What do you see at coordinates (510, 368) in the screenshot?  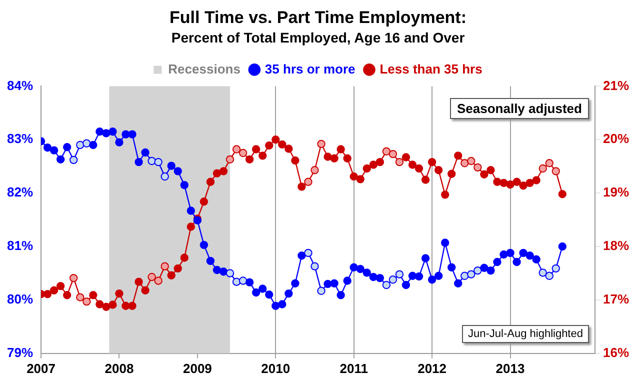 I see `x-tick-label: 2013` at bounding box center [510, 368].